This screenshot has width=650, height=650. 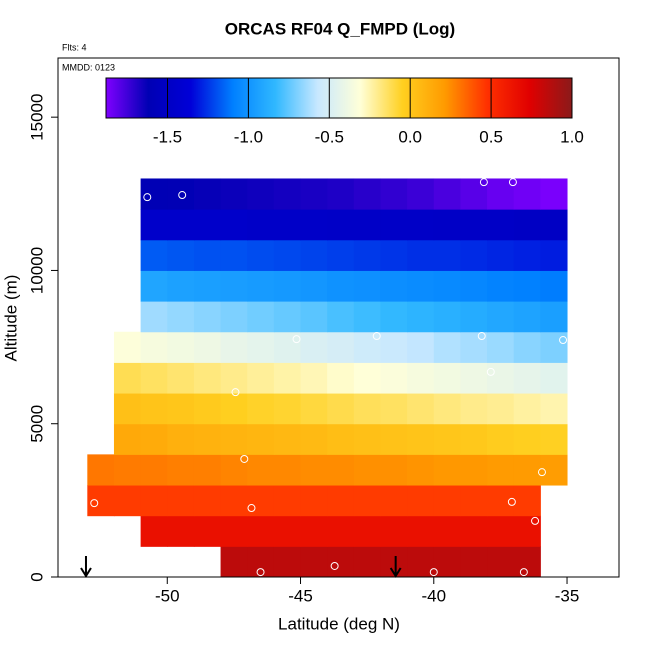 What do you see at coordinates (36, 270) in the screenshot?
I see `y-tick-label: 10000` at bounding box center [36, 270].